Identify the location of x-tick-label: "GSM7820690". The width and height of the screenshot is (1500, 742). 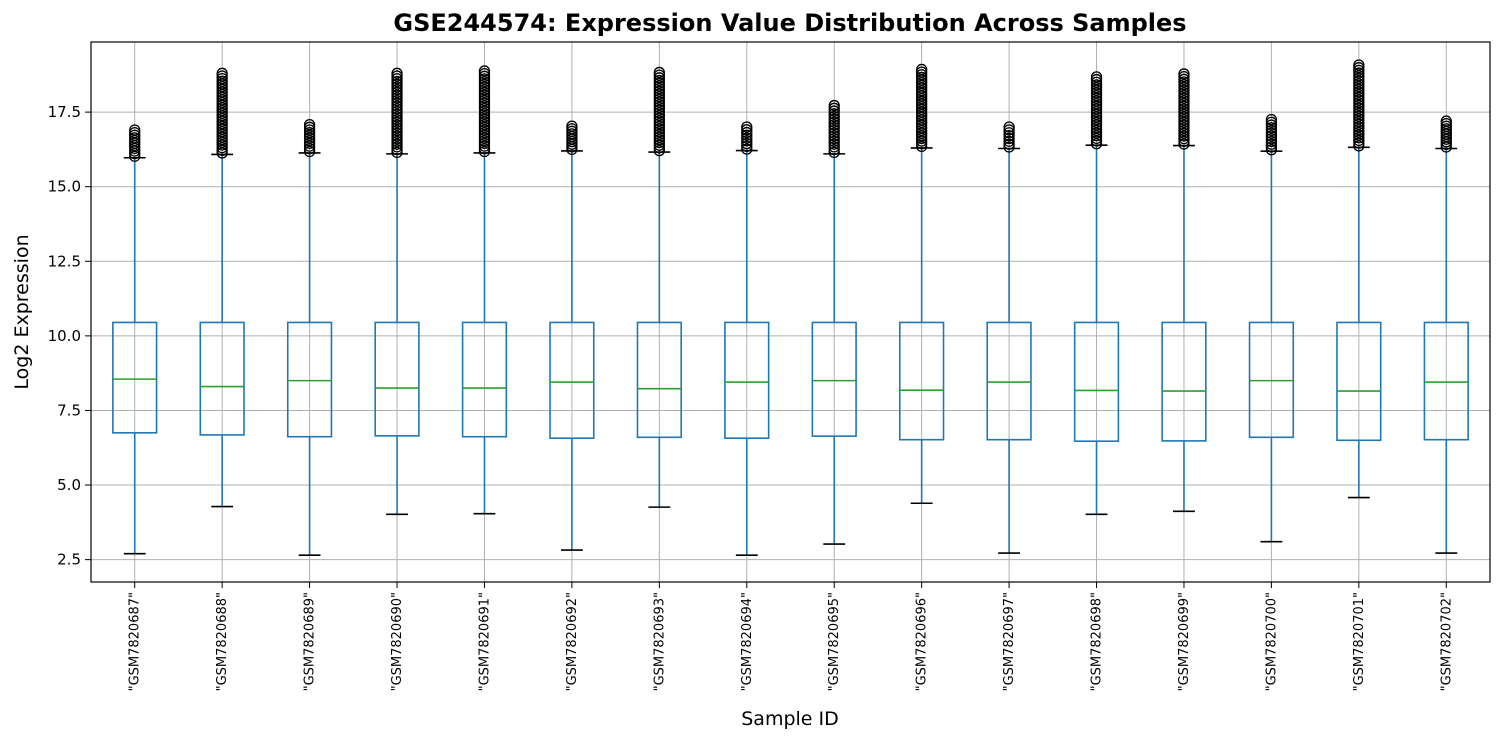
(397, 641).